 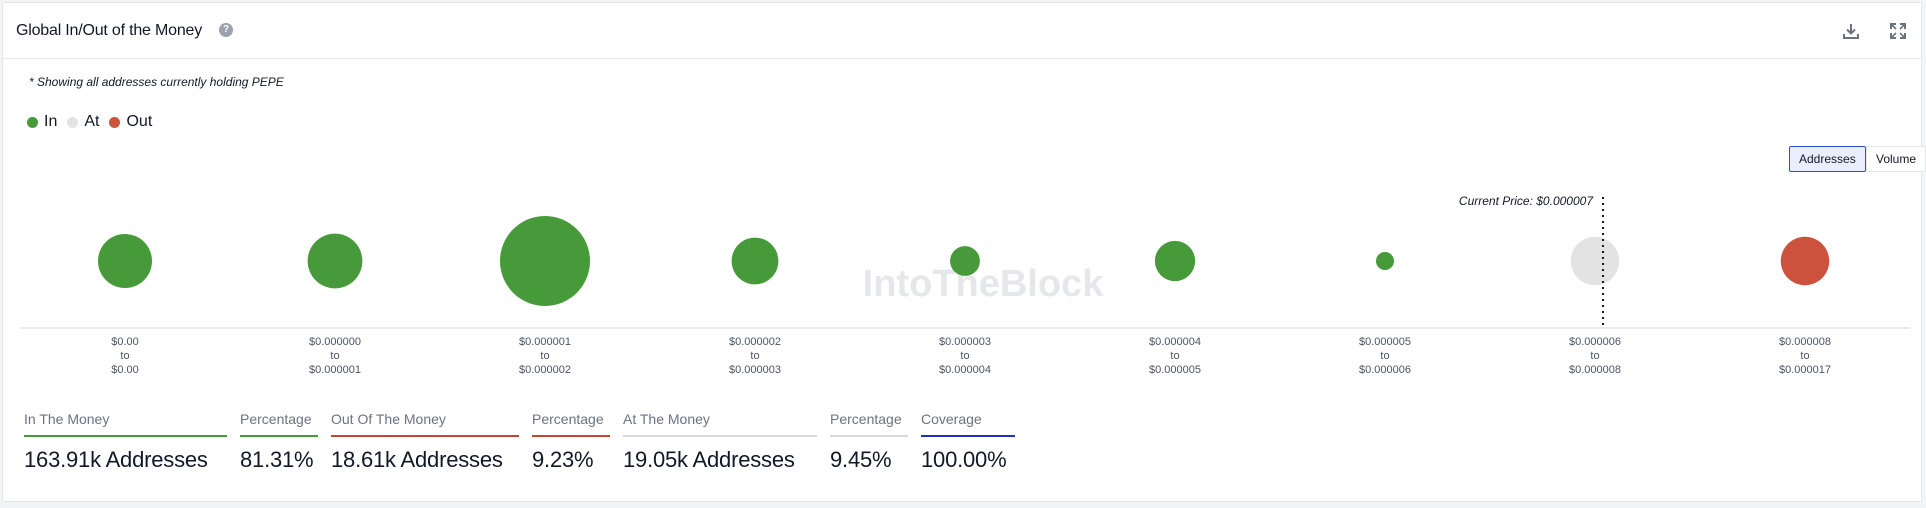 What do you see at coordinates (51, 121) in the screenshot?
I see `legend-label-in: In` at bounding box center [51, 121].